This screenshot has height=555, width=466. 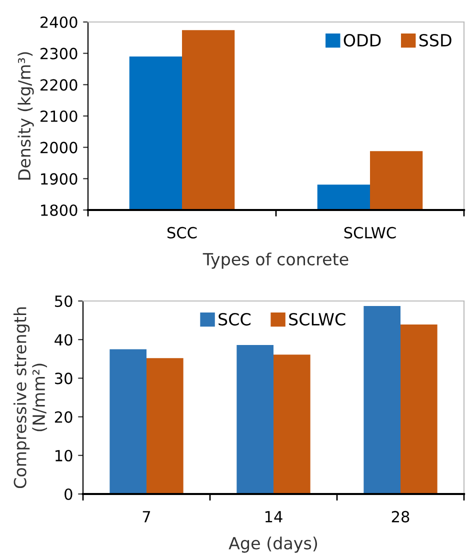 I want to click on y-tick-label: 1900, so click(x=59, y=179).